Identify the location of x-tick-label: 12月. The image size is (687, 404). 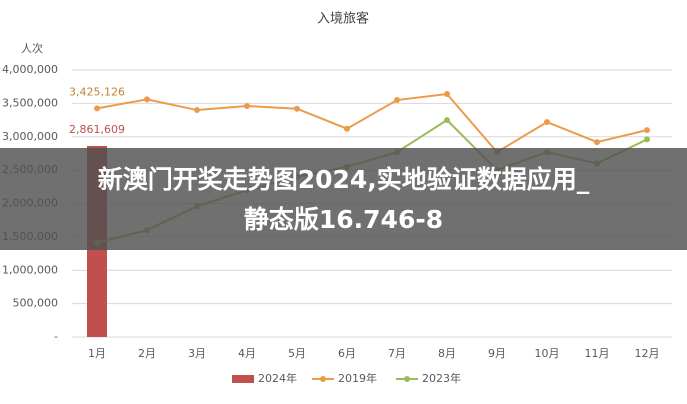
(647, 353).